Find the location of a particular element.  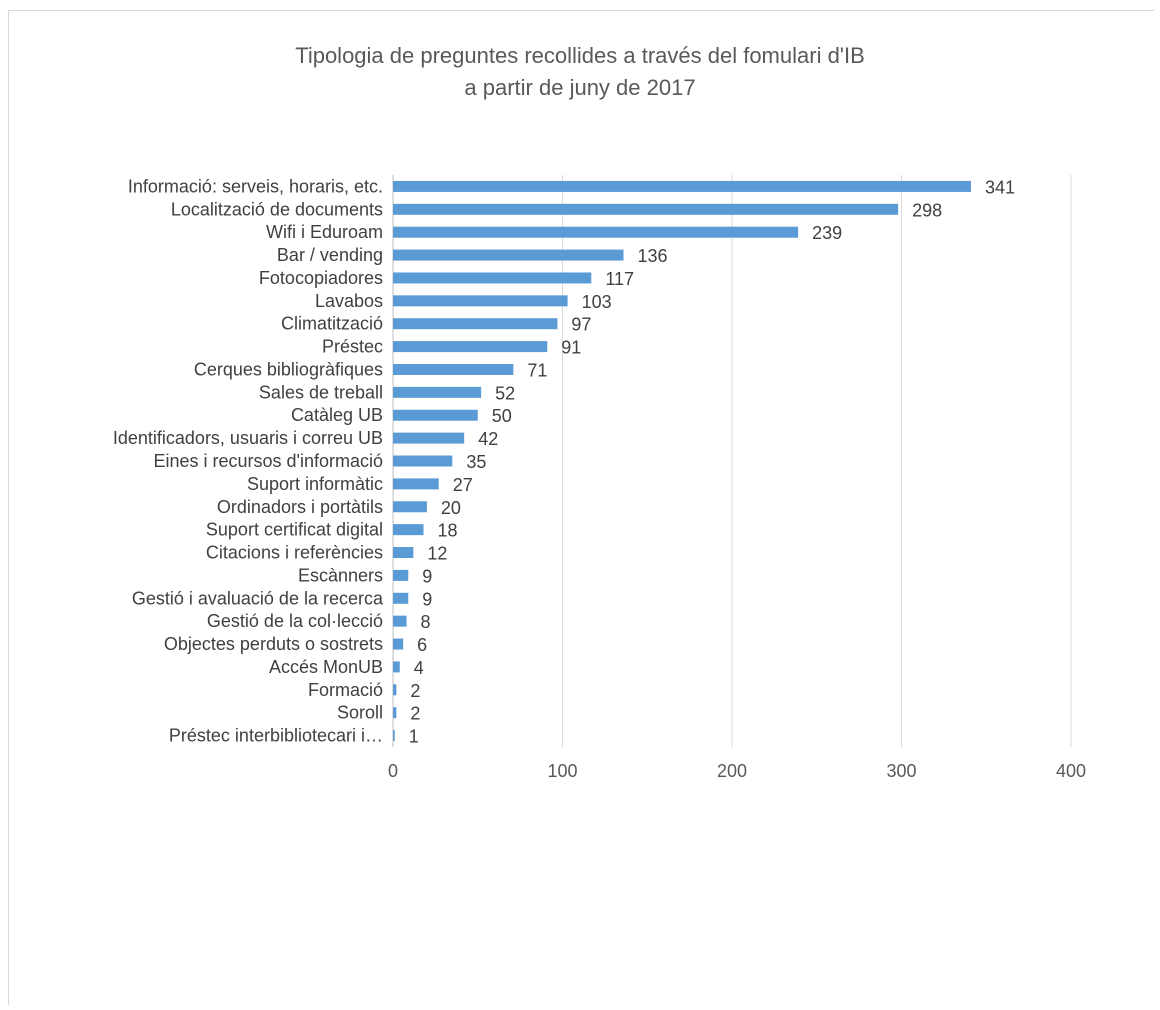

category-label: Objectes perduts o sostrets is located at coordinates (273, 644).